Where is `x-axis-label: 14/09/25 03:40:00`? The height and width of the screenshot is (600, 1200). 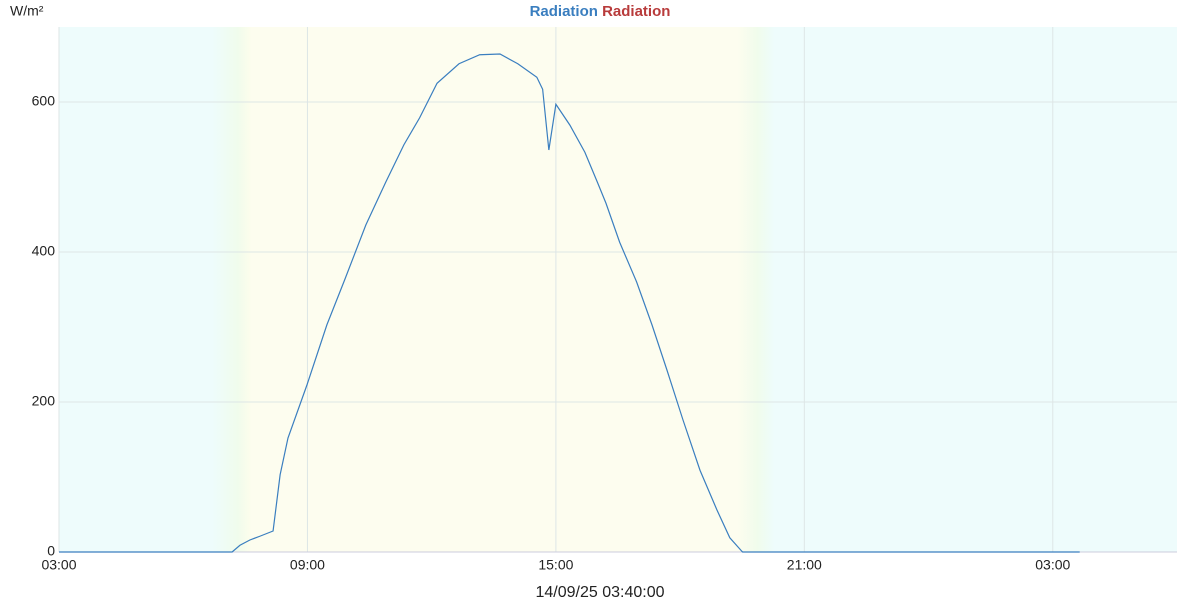
x-axis-label: 14/09/25 03:40:00 is located at coordinates (599, 592).